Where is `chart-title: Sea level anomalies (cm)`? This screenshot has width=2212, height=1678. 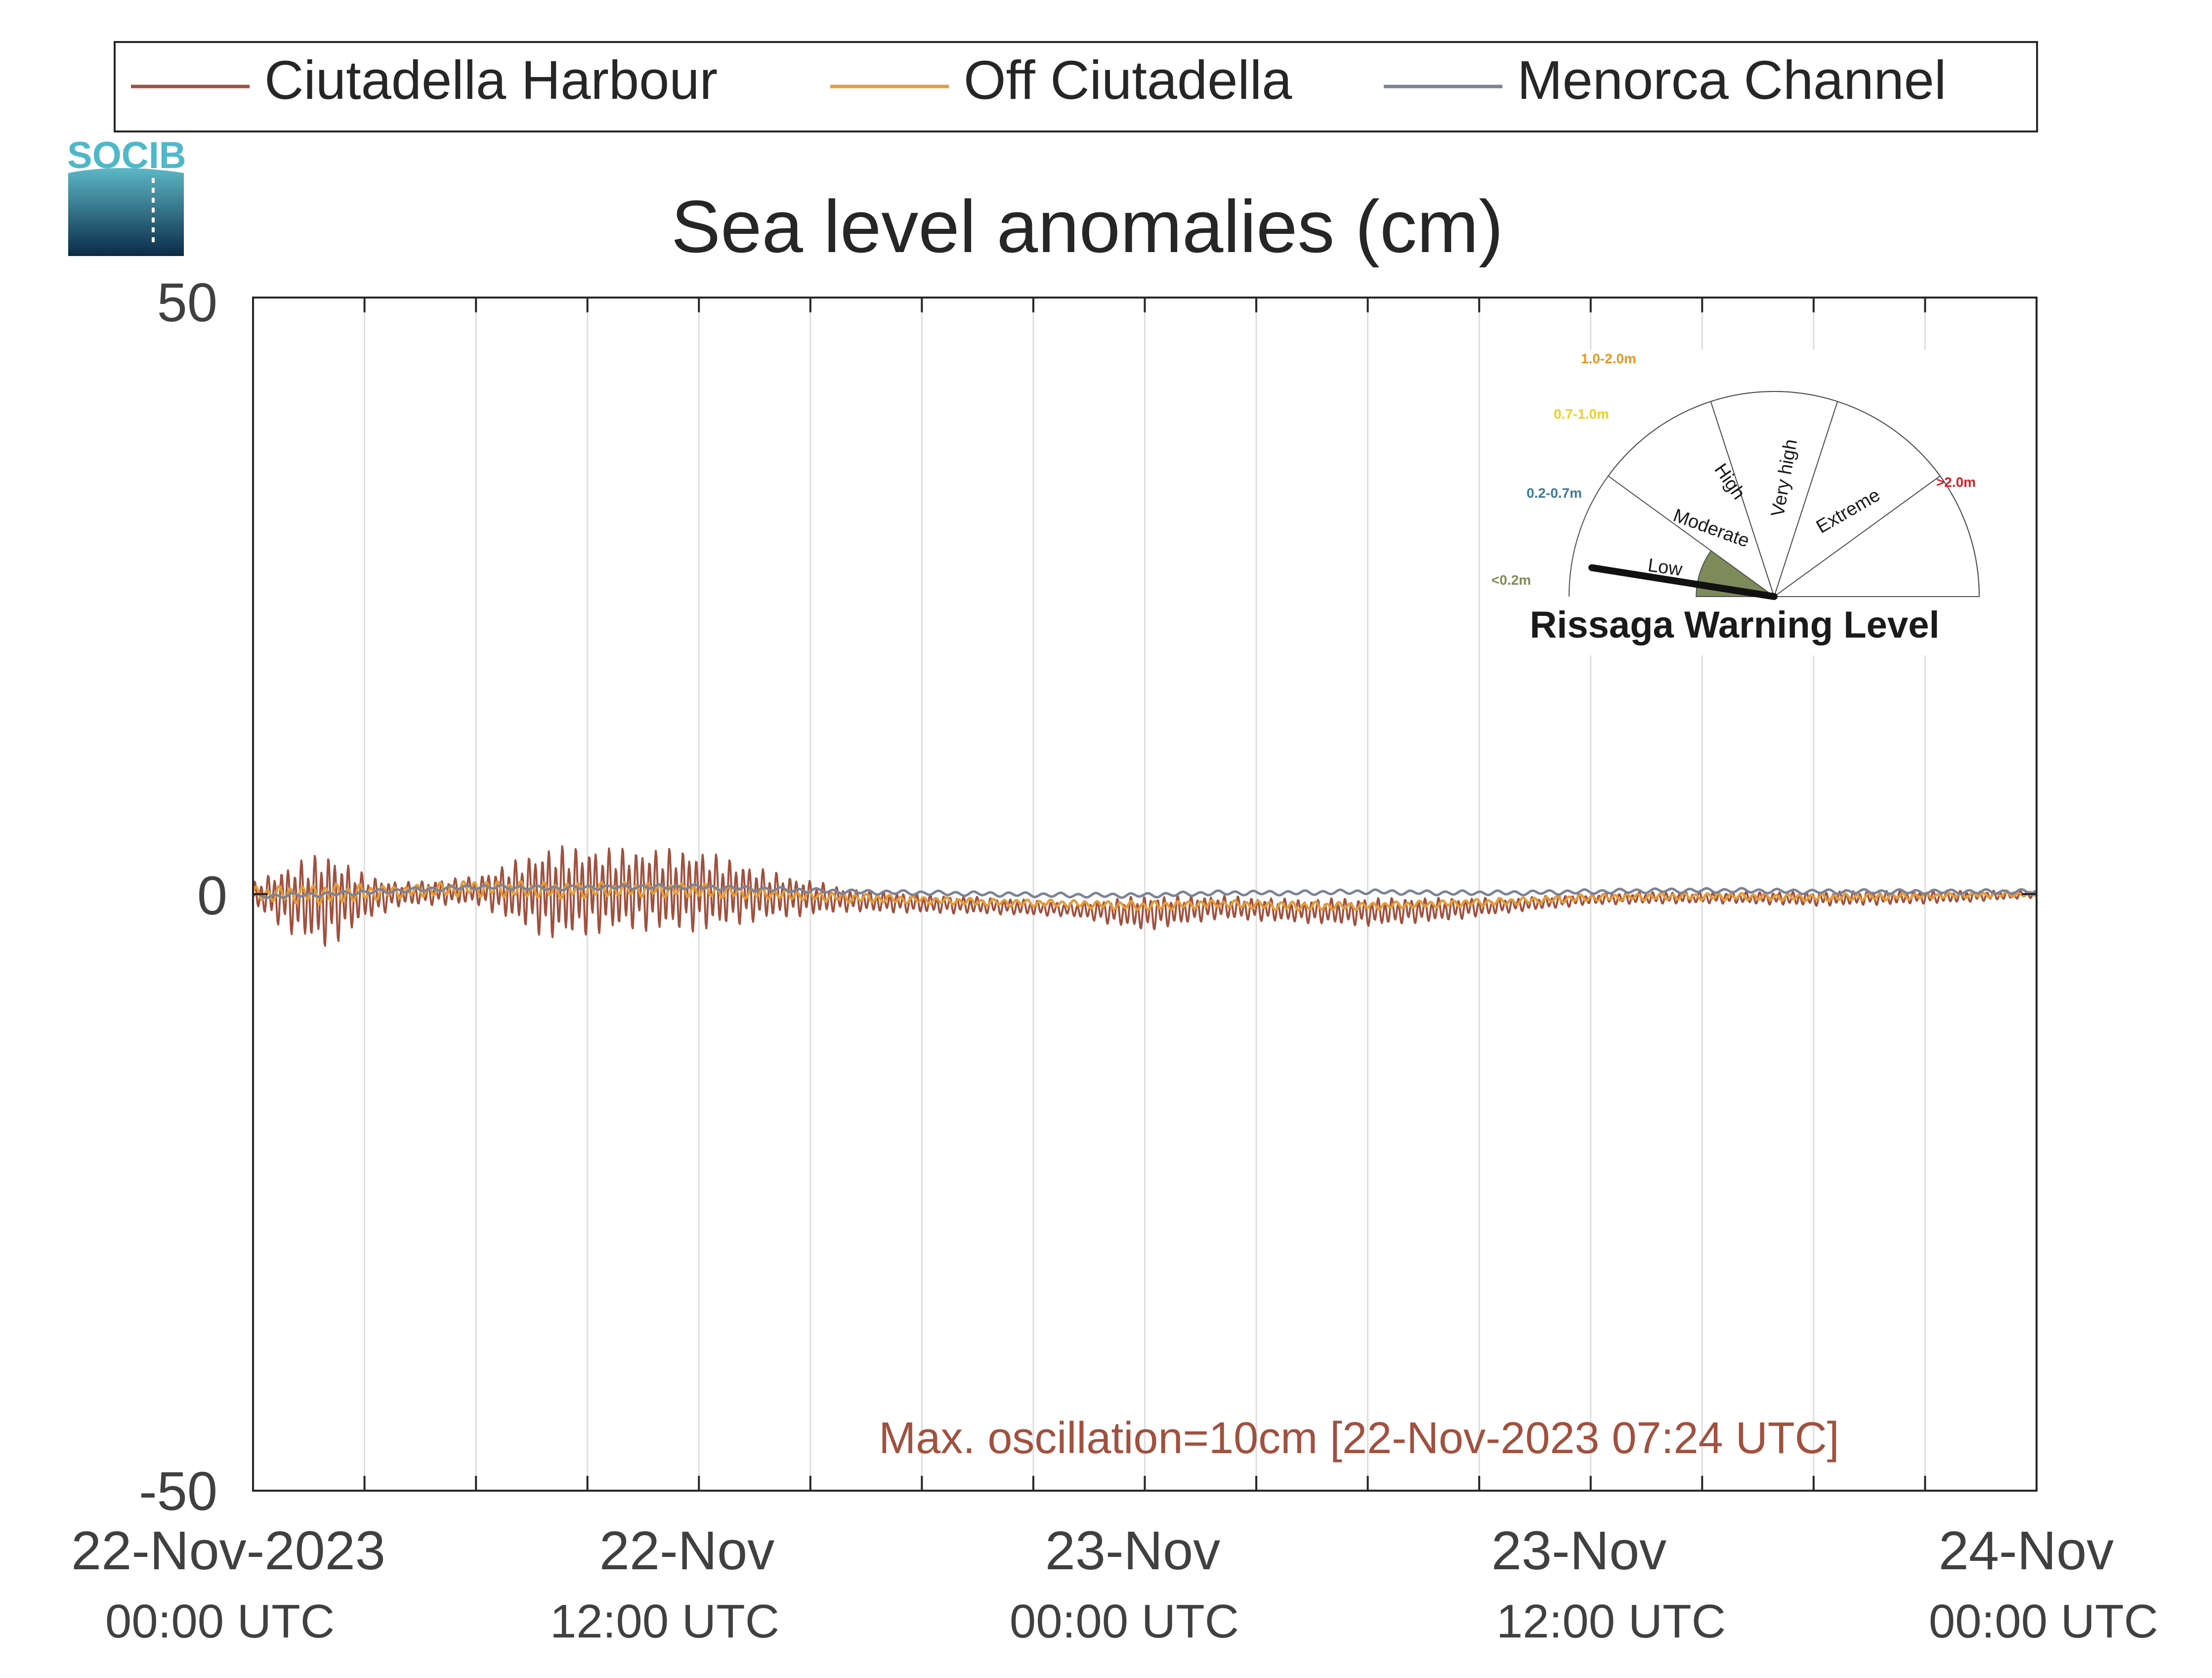
chart-title: Sea level anomalies (cm) is located at coordinates (1087, 226).